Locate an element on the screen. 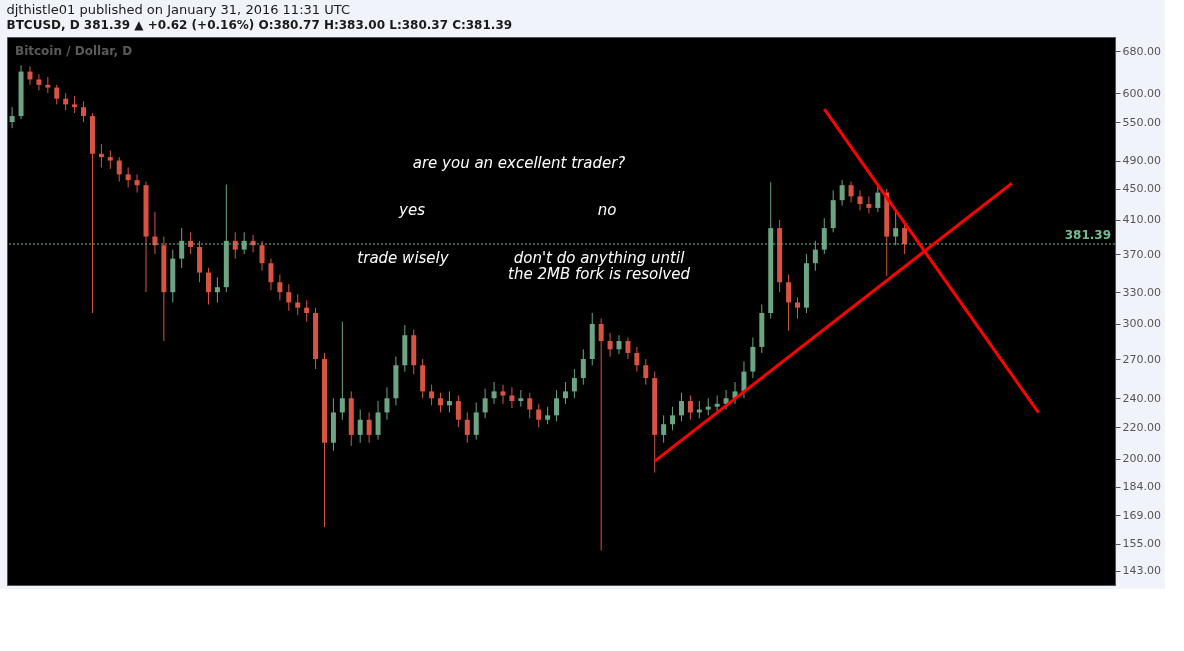  y-tick-label: 184.00 is located at coordinates (1141, 487).